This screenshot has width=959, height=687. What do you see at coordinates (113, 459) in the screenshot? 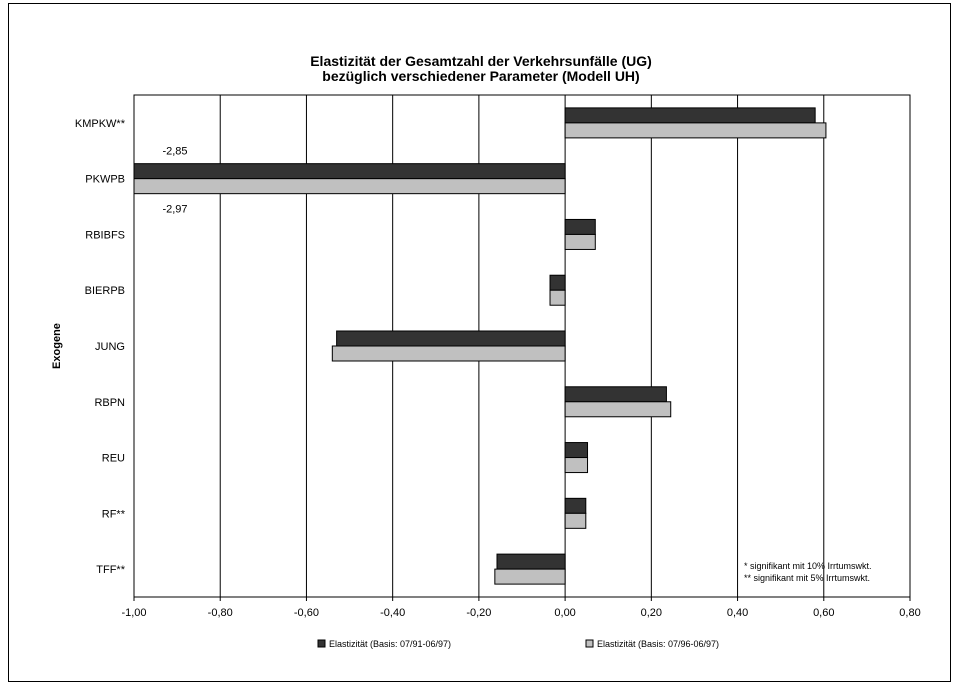
I see `category-label: REU` at bounding box center [113, 459].